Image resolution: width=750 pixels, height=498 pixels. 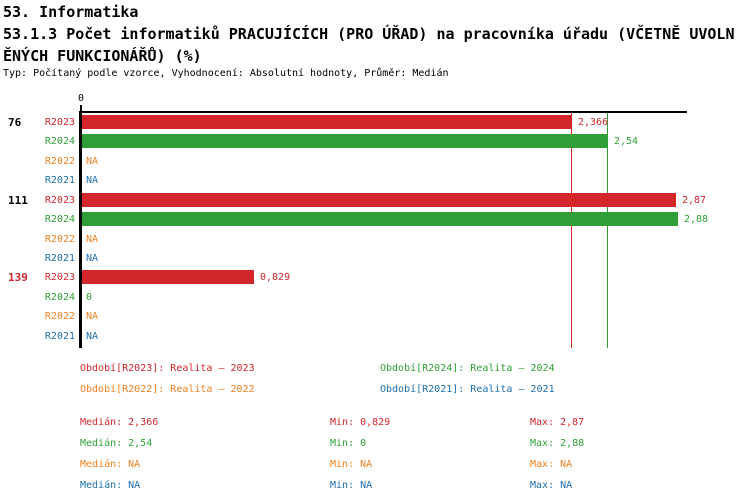 I want to click on x-axis-line, so click(x=383, y=112).